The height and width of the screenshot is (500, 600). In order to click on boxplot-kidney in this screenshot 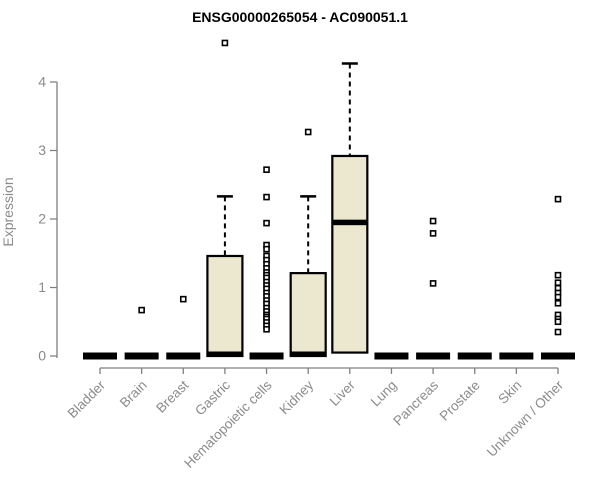, I will do `click(308, 243)`.